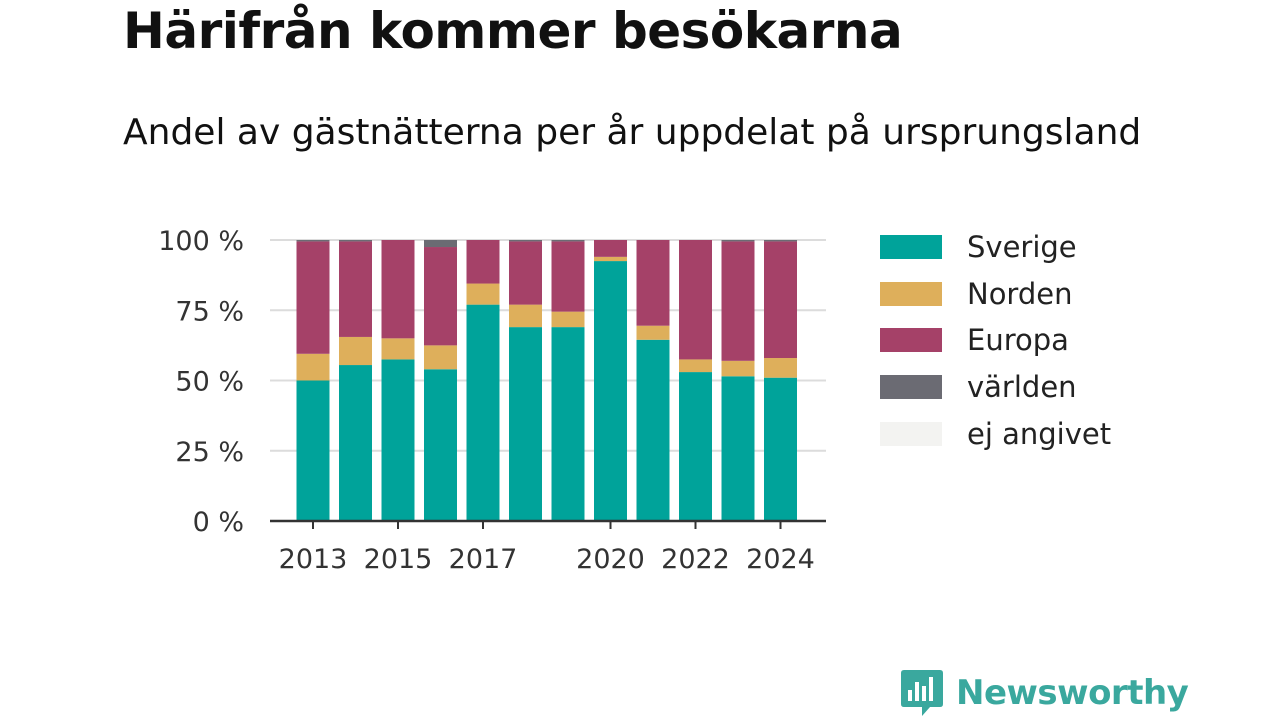  What do you see at coordinates (525, 241) in the screenshot?
I see `bar-segment-världen-2018` at bounding box center [525, 241].